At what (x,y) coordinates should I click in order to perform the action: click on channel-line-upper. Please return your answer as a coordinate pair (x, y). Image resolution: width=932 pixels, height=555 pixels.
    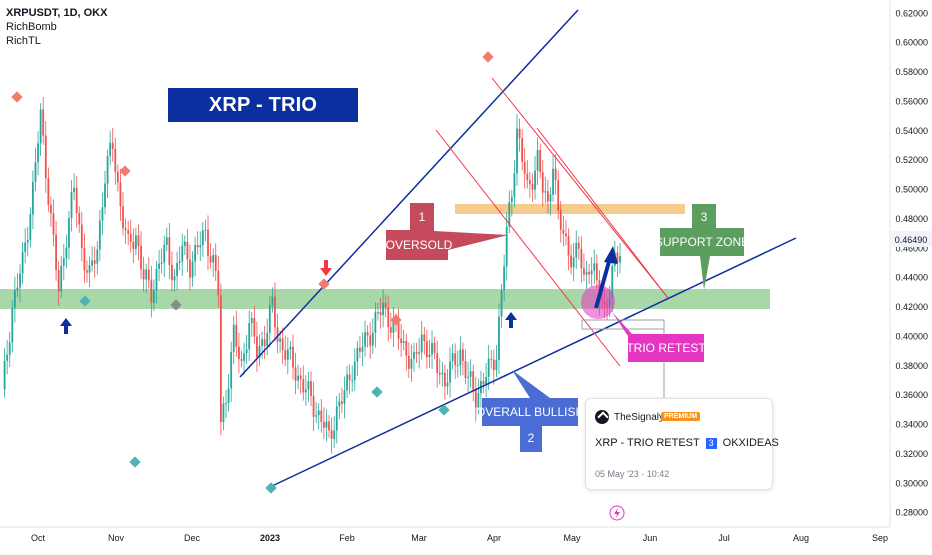
    Looking at the image, I should click on (580, 188).